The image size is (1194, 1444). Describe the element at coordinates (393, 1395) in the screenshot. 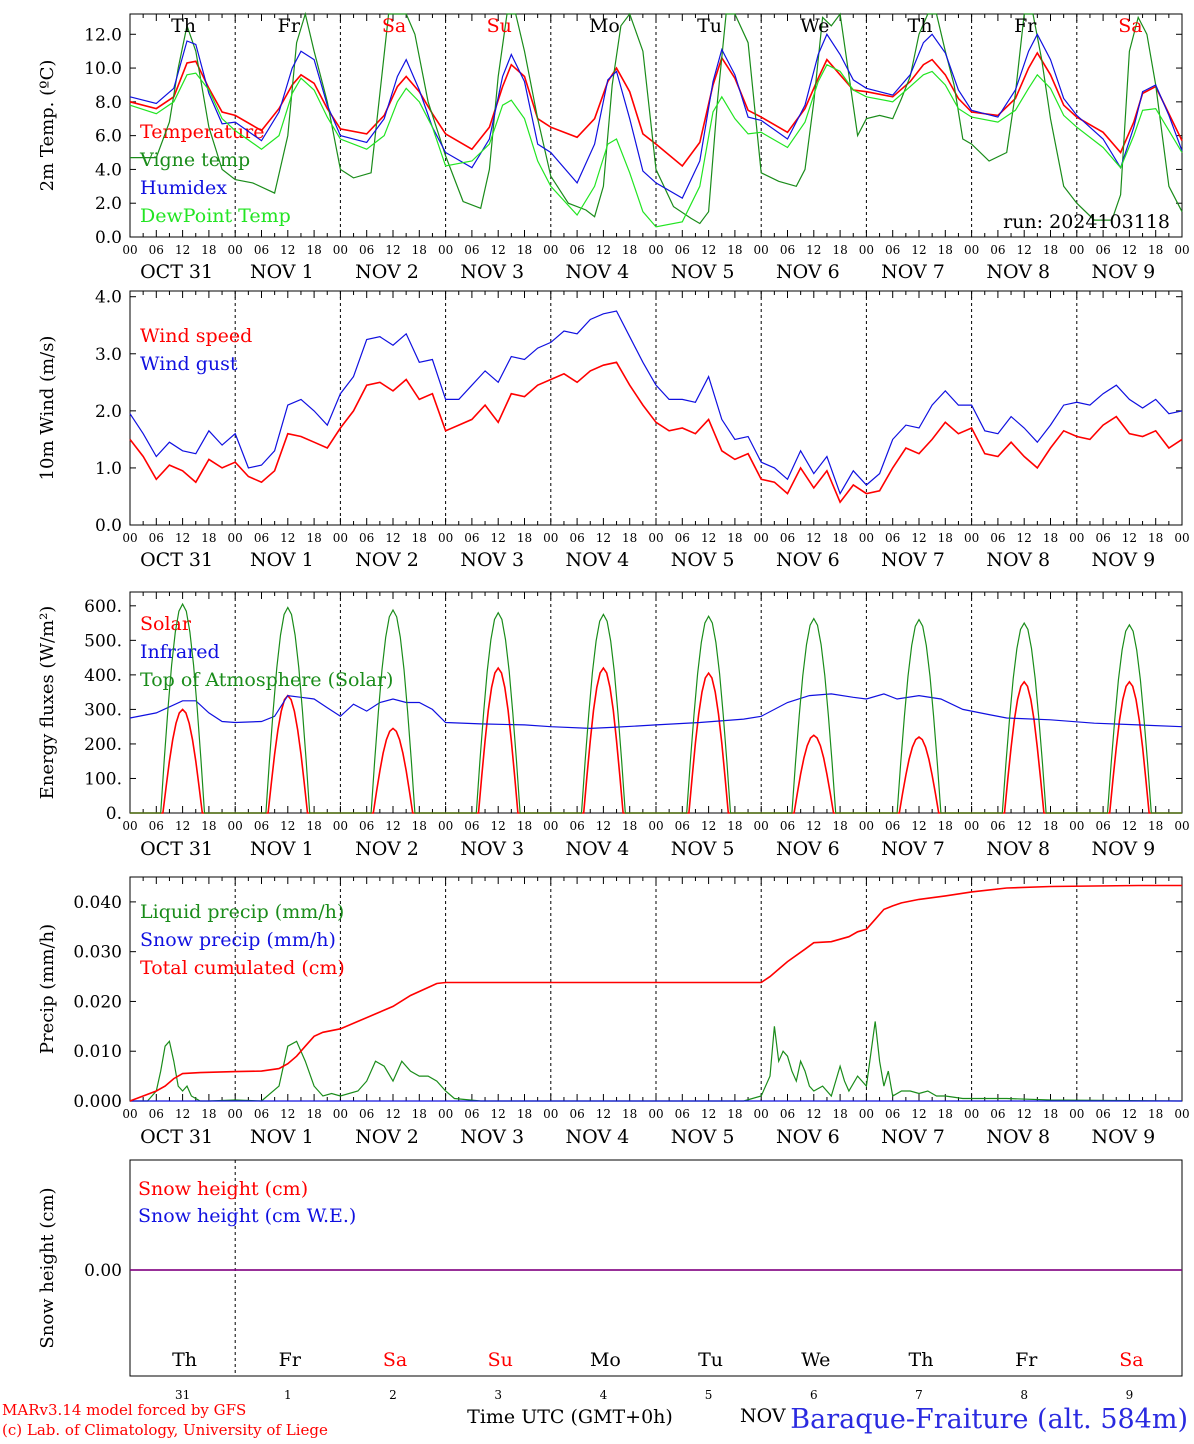

I see `day-number: 2` at that location.